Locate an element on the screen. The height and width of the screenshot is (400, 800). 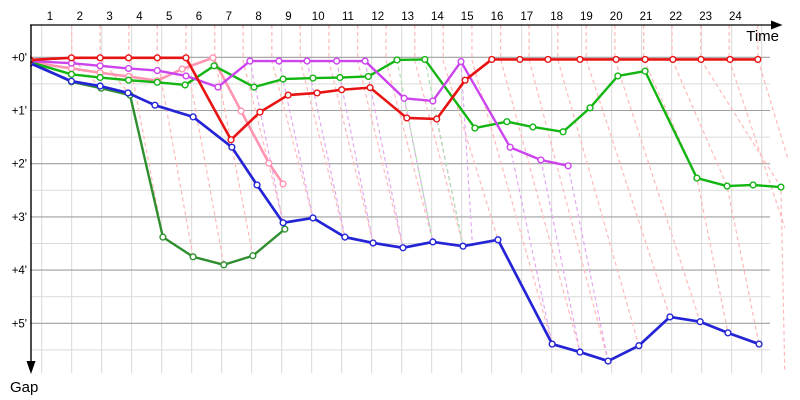
y-tick-label: +3' is located at coordinates (19, 218).